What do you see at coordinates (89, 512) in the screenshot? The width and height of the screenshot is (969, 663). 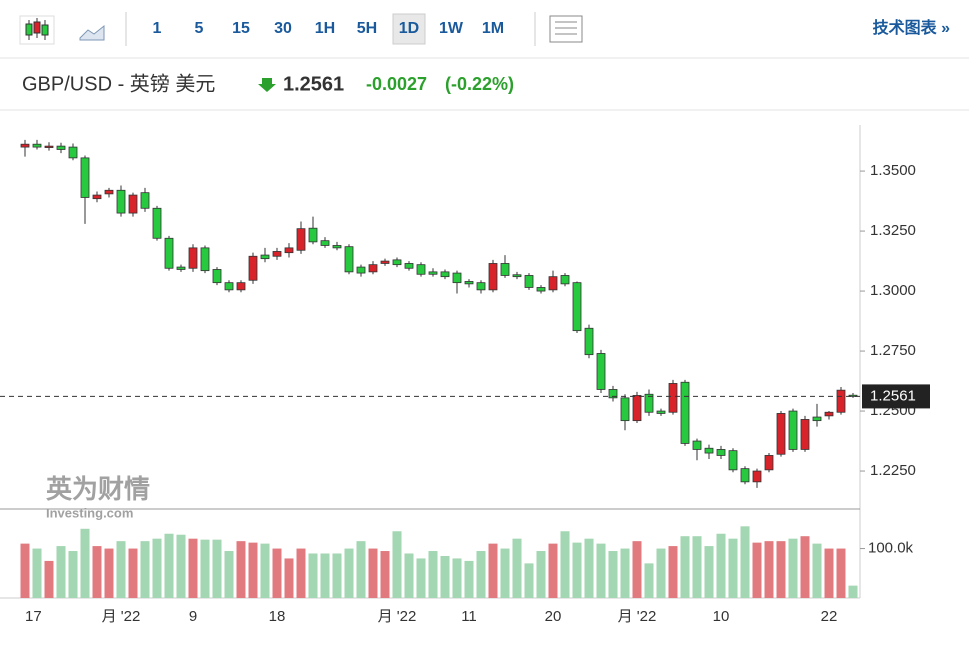 I see `watermark-site: Investing.com` at bounding box center [89, 512].